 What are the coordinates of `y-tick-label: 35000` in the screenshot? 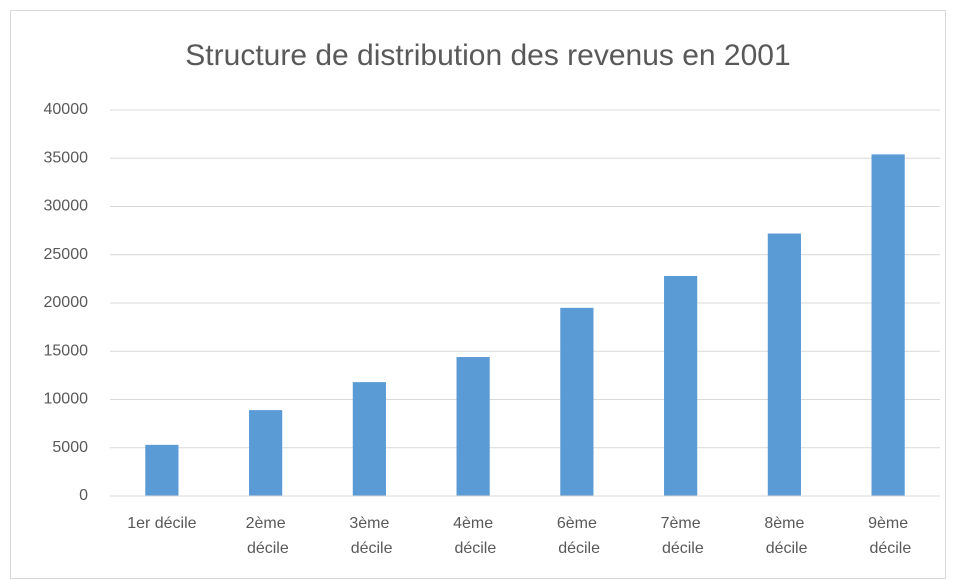 It's located at (66, 157).